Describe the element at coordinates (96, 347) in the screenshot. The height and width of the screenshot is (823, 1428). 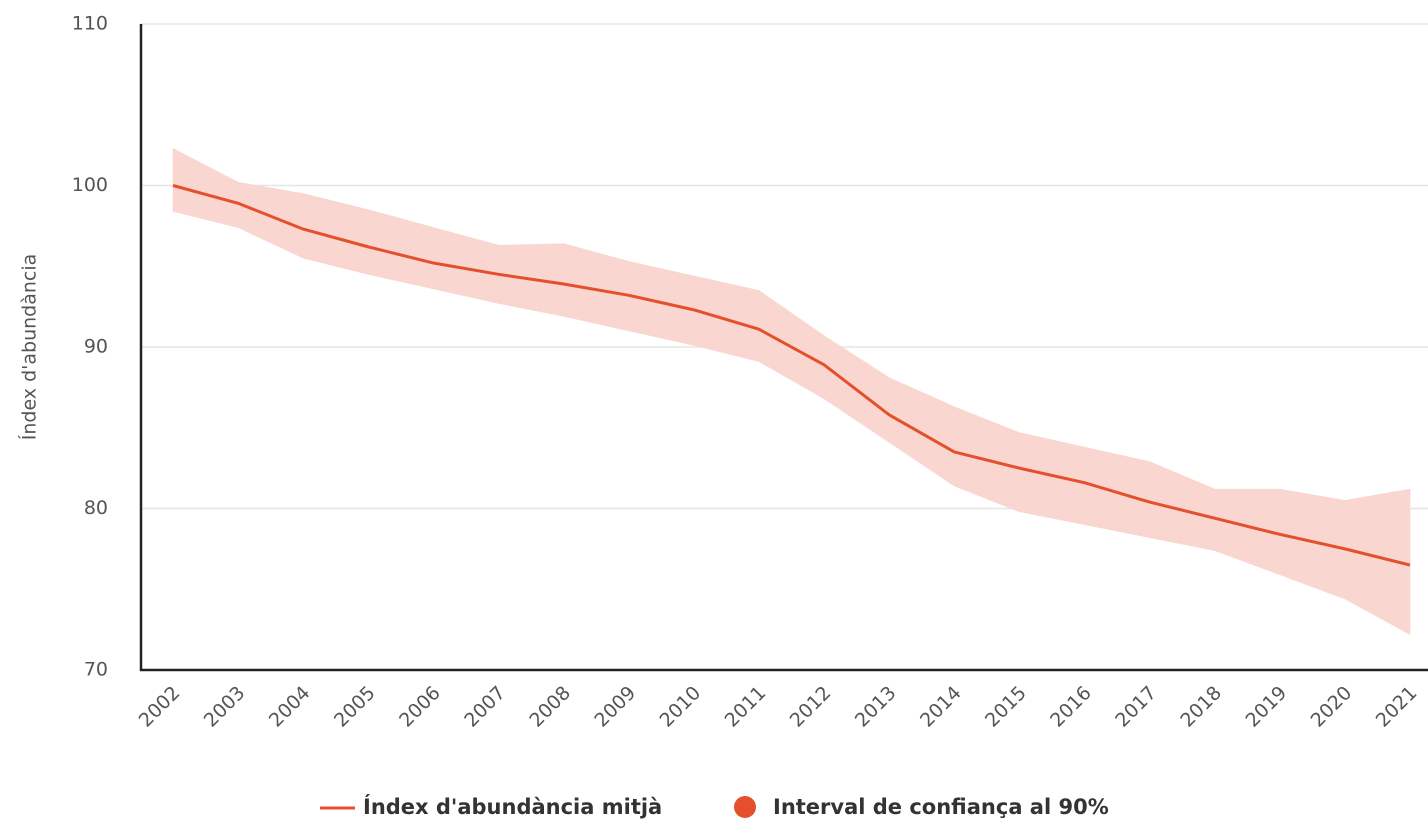
I see `y-tick-label: 90` at that location.